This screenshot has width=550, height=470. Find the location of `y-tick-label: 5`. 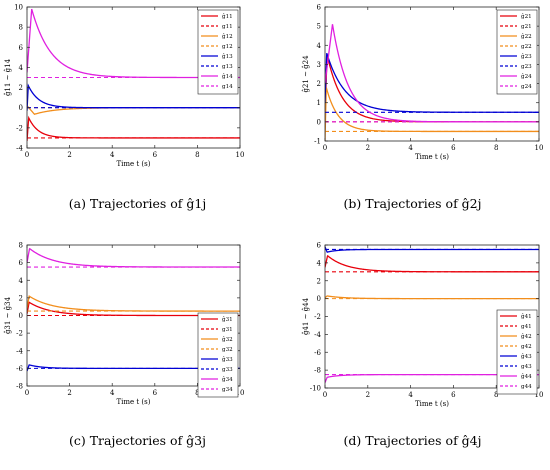

y-tick-label: 5 is located at coordinates (319, 27).